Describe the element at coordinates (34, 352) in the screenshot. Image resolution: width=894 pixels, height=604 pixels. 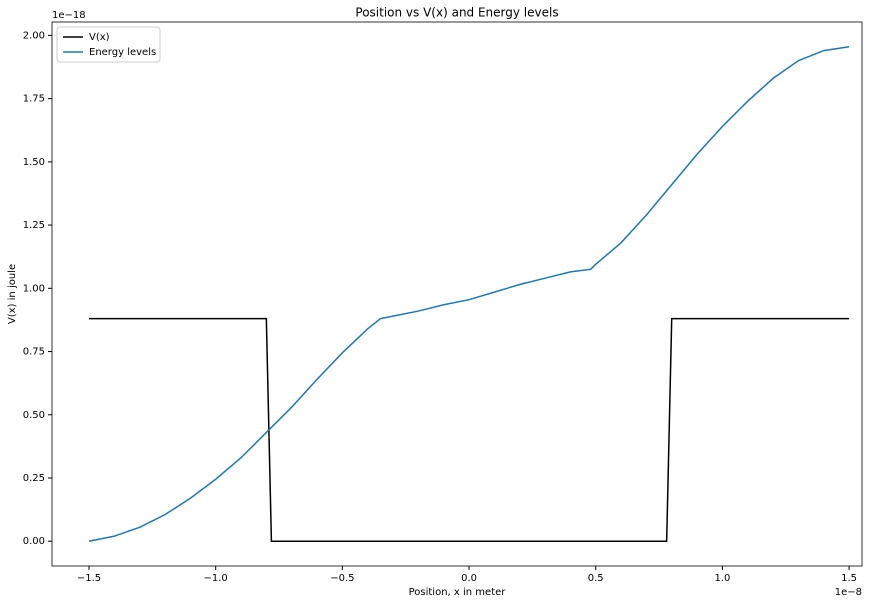
I see `y-tick-label: 0.75` at that location.